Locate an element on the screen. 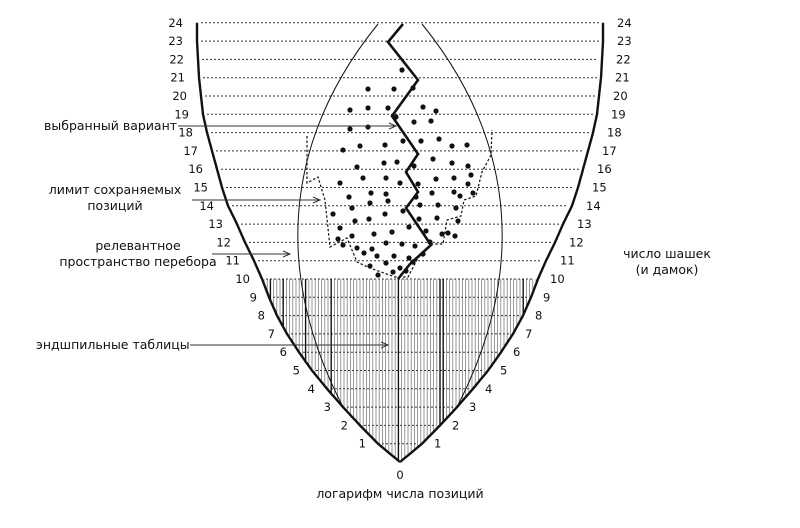 The width and height of the screenshot is (800, 528). level-number-right: 18 is located at coordinates (614, 133).